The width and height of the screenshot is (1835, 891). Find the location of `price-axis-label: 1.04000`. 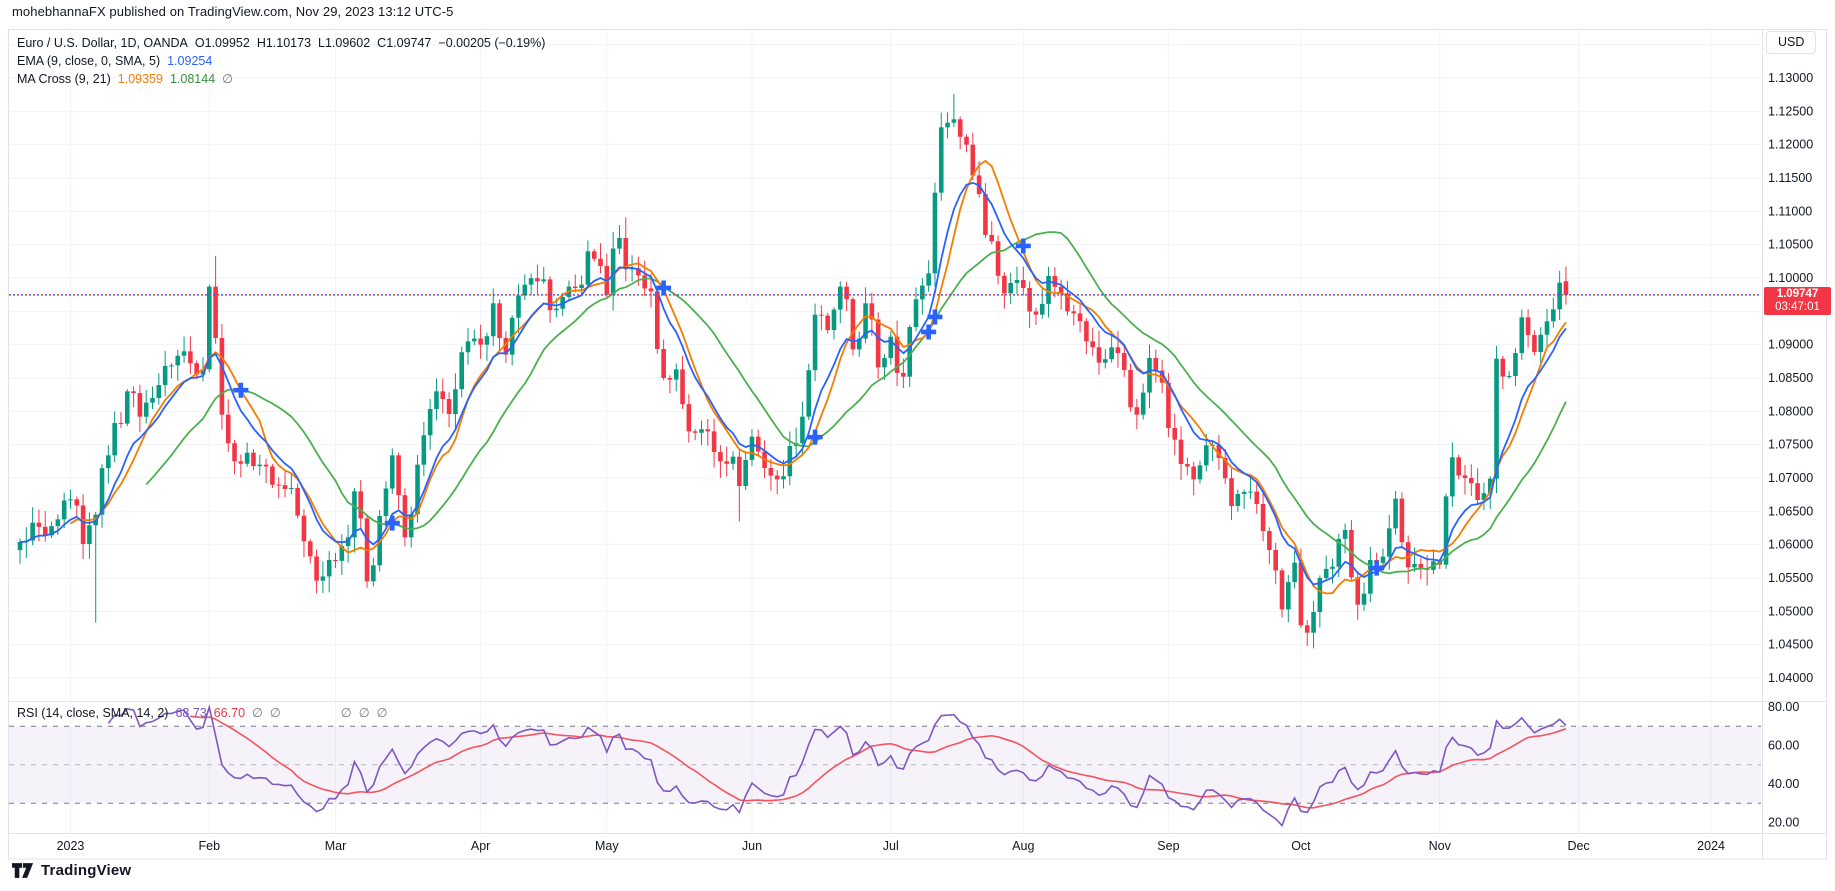

price-axis-label: 1.04000 is located at coordinates (1790, 678).